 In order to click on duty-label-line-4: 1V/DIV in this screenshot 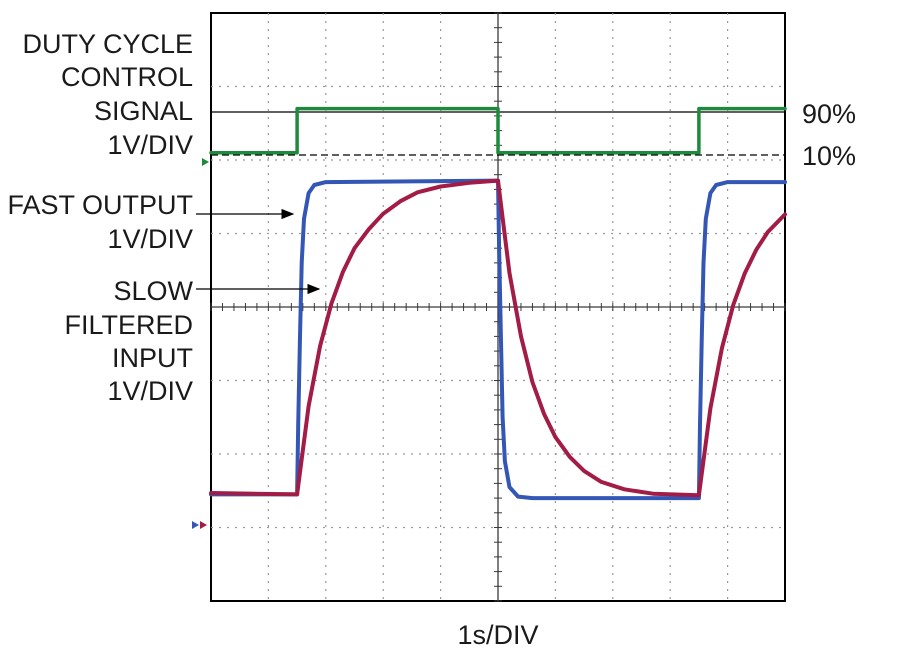, I will do `click(150, 145)`.